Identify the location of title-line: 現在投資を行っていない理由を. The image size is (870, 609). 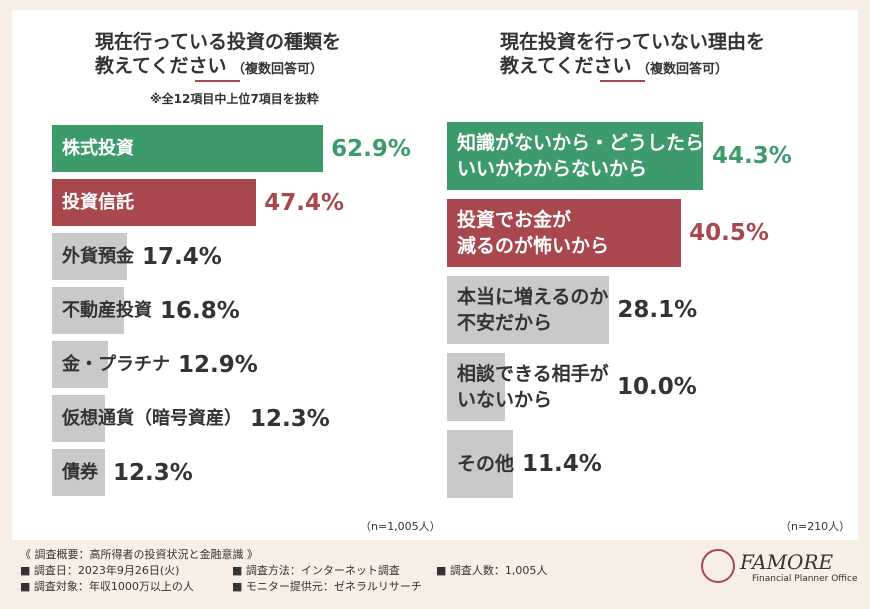
(633, 42).